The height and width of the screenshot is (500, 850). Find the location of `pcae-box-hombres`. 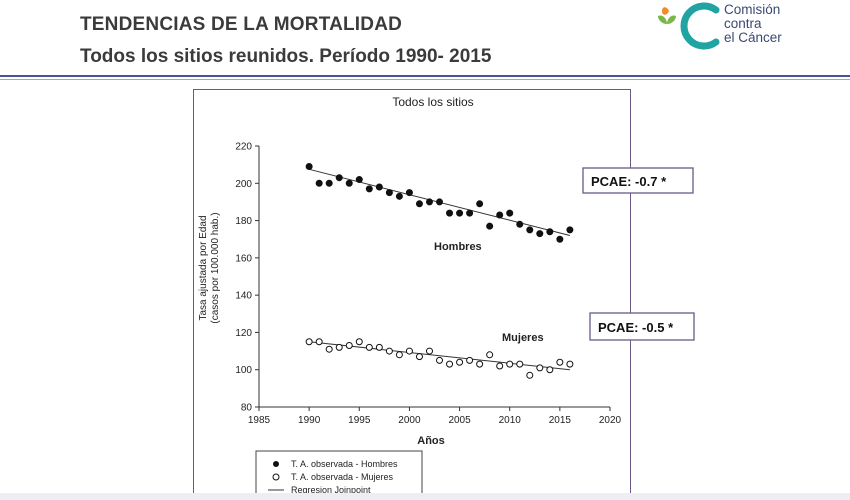

pcae-box-hombres is located at coordinates (638, 180).